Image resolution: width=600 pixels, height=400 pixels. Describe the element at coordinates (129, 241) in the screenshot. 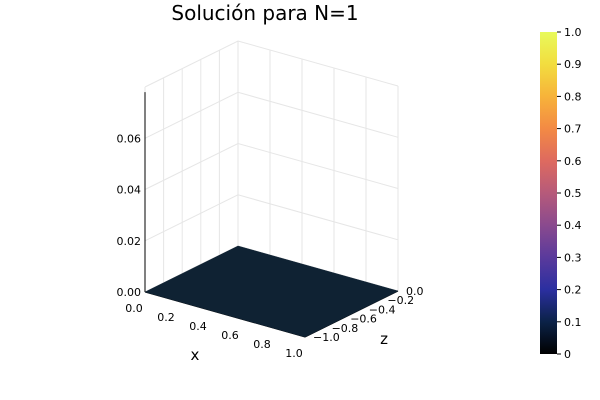

I see `y-tick-label: 0.02` at that location.